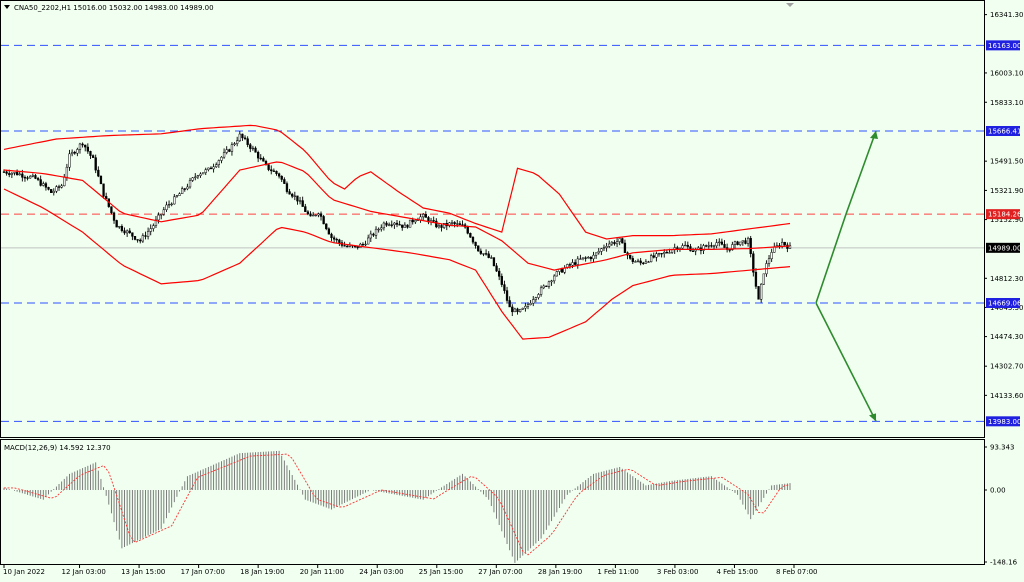  I want to click on time-tick-label: 3 Feb 03:00, so click(677, 572).